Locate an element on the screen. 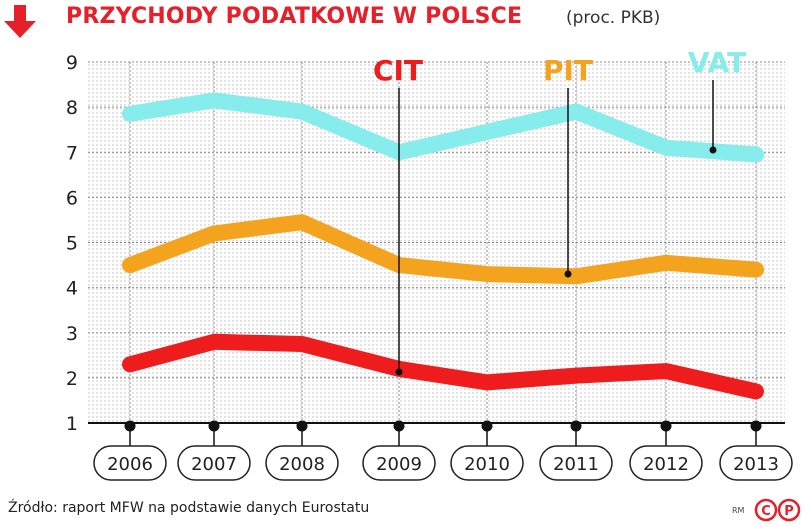 The height and width of the screenshot is (527, 805). y-tick-label: 3 is located at coordinates (72, 334).